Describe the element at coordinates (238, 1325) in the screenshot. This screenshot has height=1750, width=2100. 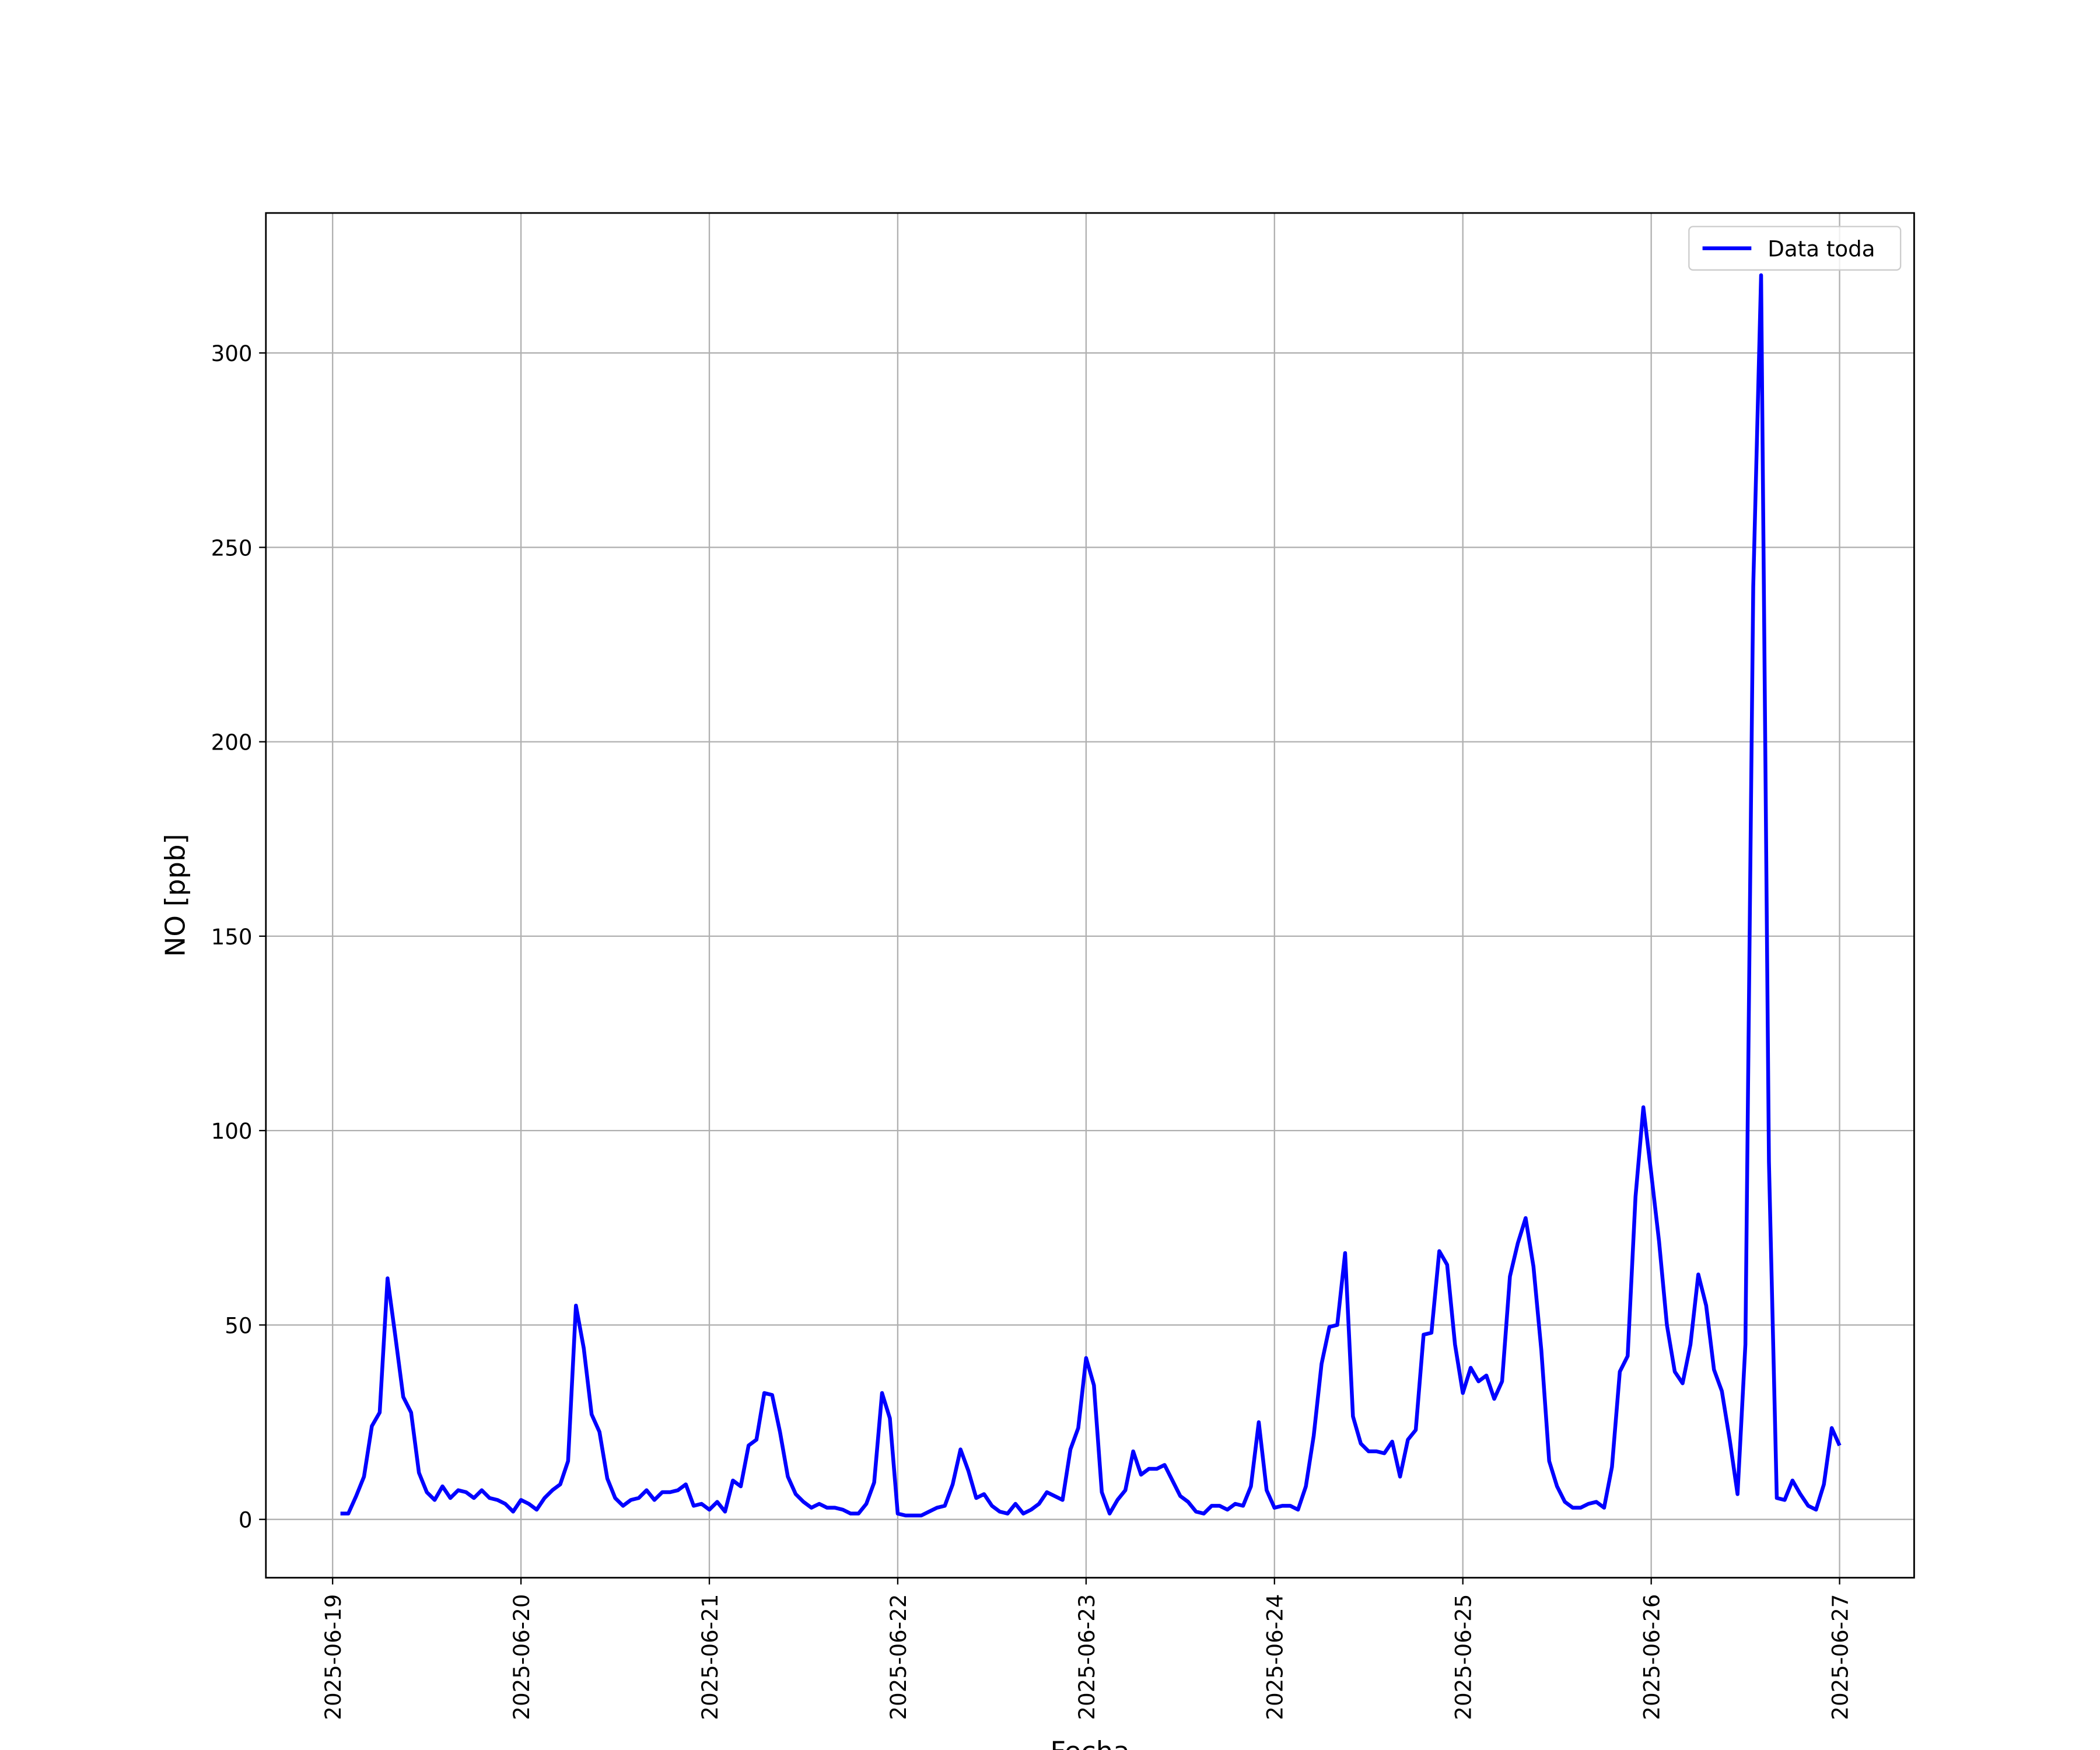
I see `y-tick-label: 50` at that location.